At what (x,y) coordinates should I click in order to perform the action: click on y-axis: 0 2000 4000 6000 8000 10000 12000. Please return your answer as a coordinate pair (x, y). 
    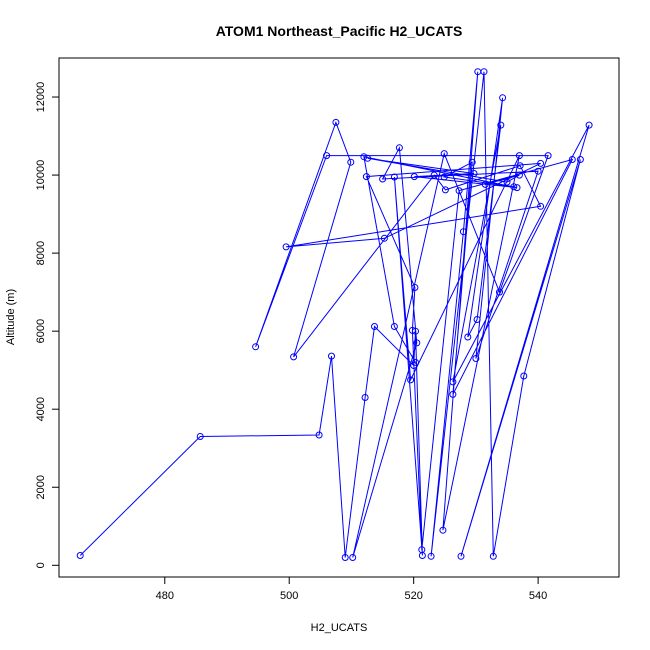
    Looking at the image, I should click on (47, 325).